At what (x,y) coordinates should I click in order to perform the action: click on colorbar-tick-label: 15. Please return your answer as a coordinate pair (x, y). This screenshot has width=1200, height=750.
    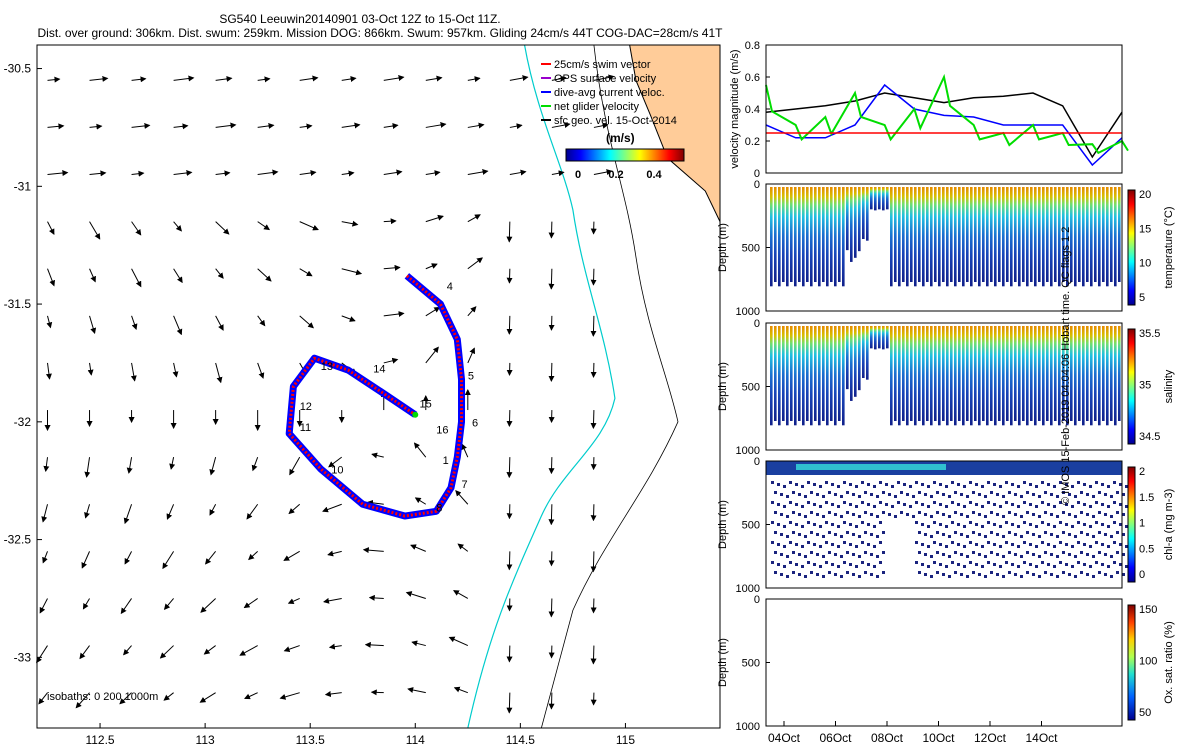
    Looking at the image, I should click on (1145, 229).